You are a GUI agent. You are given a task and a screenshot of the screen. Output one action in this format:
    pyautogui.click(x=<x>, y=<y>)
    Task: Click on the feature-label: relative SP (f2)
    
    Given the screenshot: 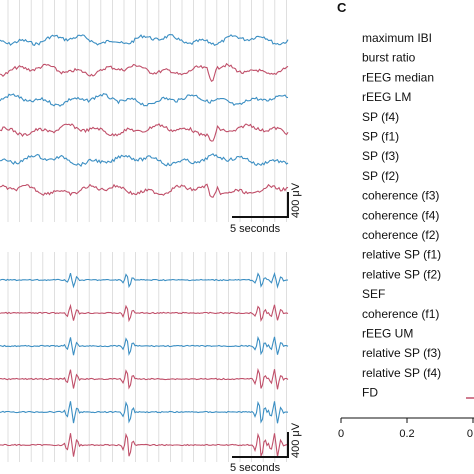 What is the action you would take?
    pyautogui.click(x=401, y=274)
    